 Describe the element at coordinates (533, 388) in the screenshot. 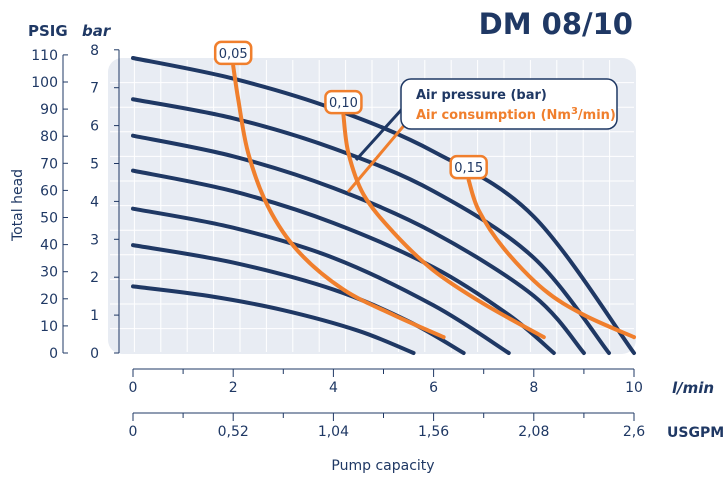

I see `x-primary-tick-label: 8` at that location.